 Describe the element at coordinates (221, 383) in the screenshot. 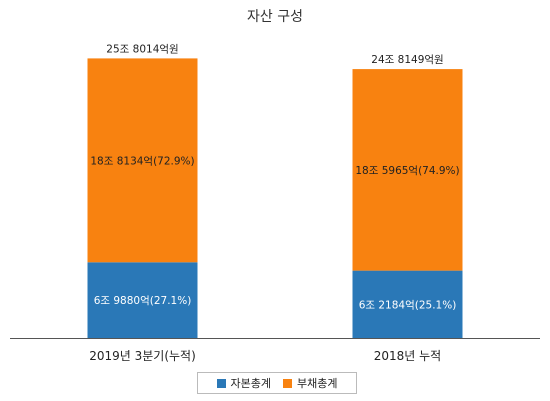

I see `legend-swatch-equity` at that location.